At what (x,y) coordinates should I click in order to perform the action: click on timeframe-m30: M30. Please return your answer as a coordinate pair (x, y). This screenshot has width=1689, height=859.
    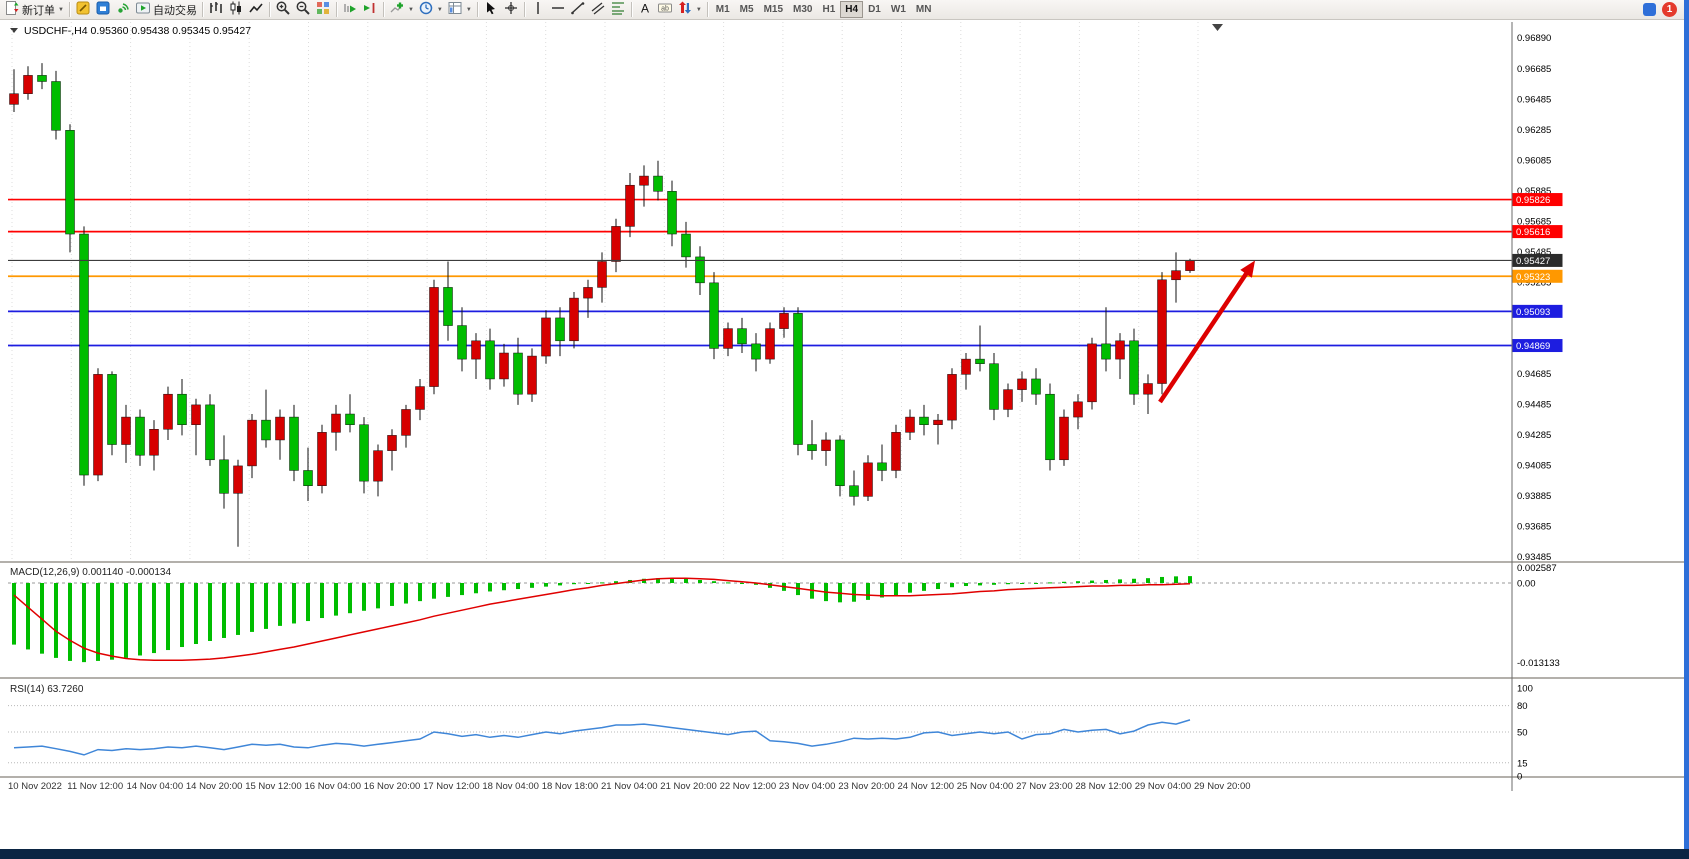
    Looking at the image, I should click on (802, 9).